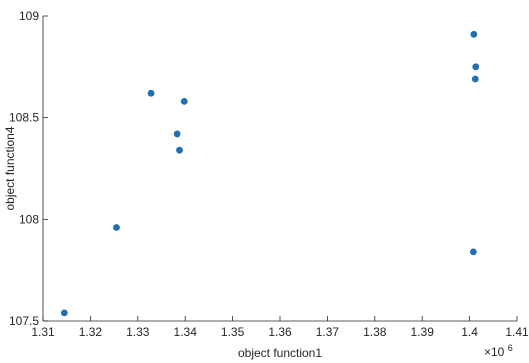 This screenshot has height=363, width=529. Describe the element at coordinates (138, 332) in the screenshot. I see `x-tick-label: 1.33` at that location.